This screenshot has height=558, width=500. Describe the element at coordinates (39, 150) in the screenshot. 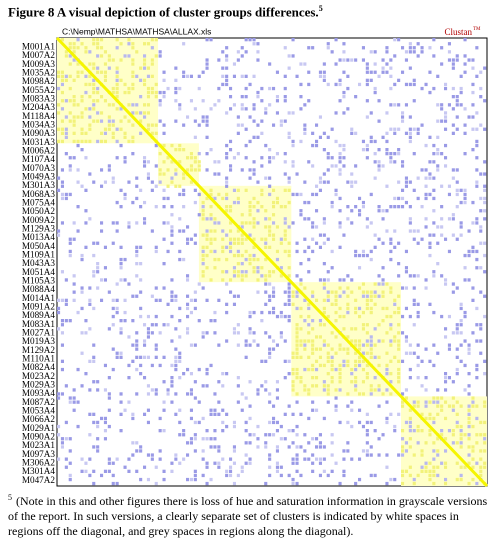

I see `row-label: M006A2` at that location.